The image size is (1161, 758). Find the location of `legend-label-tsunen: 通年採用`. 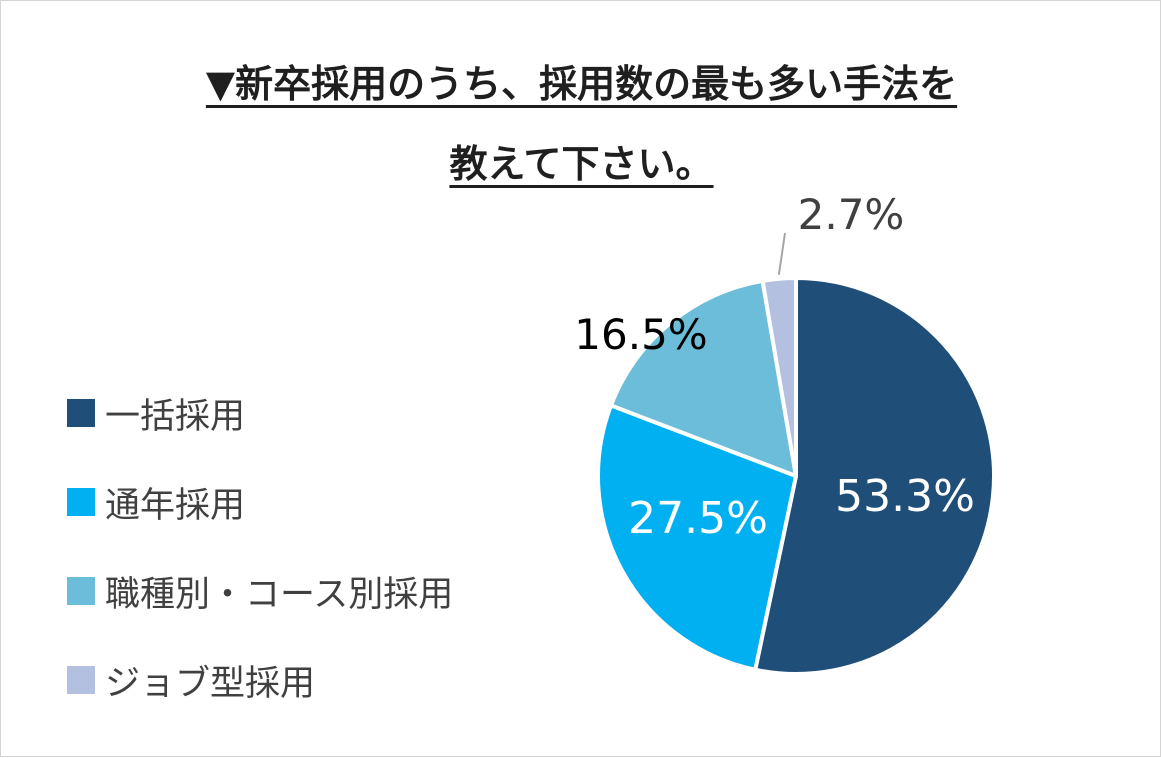

legend-label-tsunen: 通年採用 is located at coordinates (175, 505).